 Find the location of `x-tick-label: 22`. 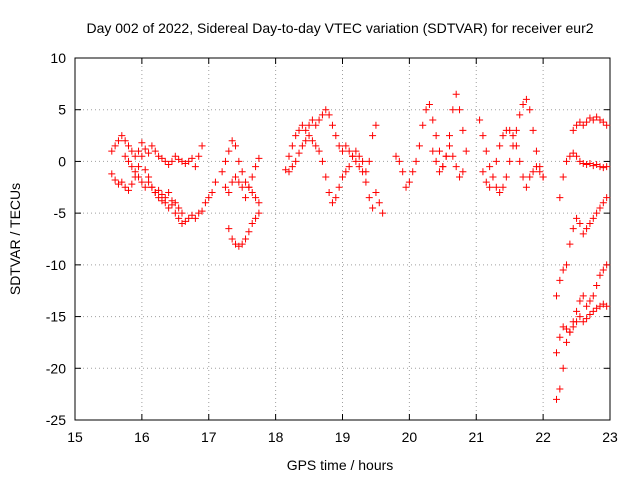

x-tick-label: 22 is located at coordinates (543, 437).